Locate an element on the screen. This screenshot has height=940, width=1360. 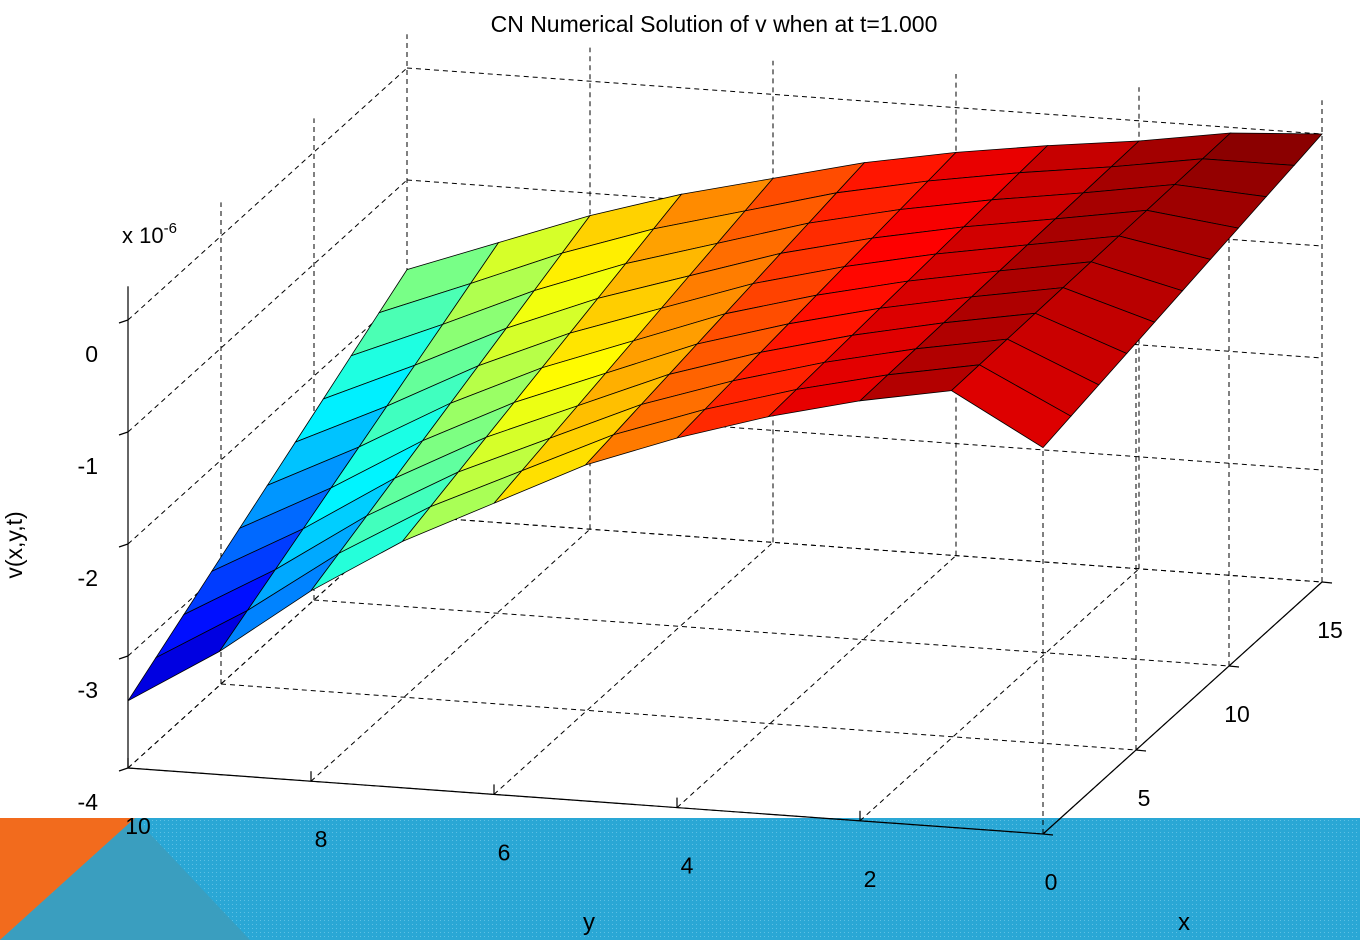
x-tick-label: 0 is located at coordinates (1051, 882).